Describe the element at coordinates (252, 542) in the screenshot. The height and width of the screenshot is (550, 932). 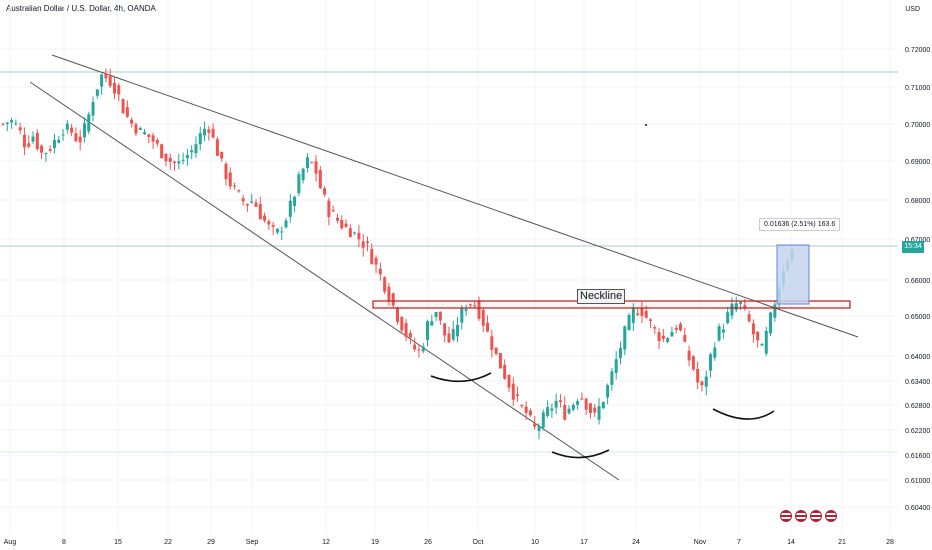
I see `x-tick-label: Sep` at that location.